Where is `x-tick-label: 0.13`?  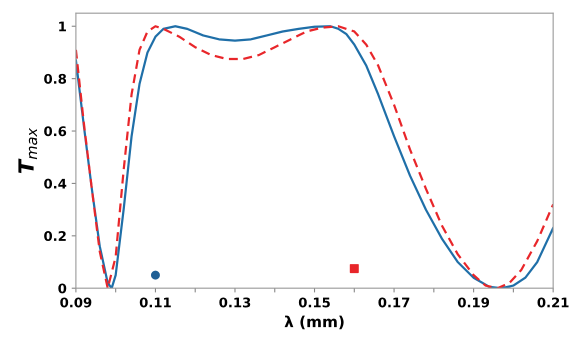
x-tick-label: 0.13 is located at coordinates (234, 302).